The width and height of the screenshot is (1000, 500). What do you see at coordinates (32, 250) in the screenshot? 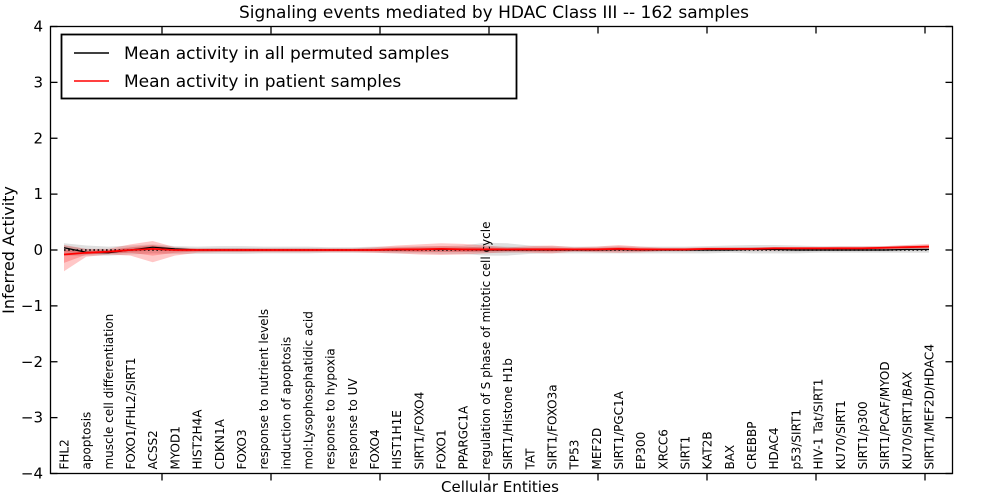
I see `y-tick-labels: 4 3 2 1 0 −1 −2 −3 −4` at bounding box center [32, 250].